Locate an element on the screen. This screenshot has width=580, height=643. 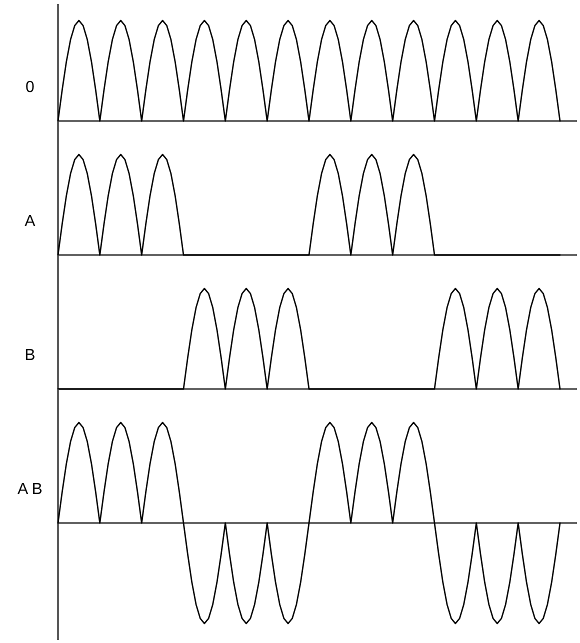
y-axis-title: B is located at coordinates (30, 355).